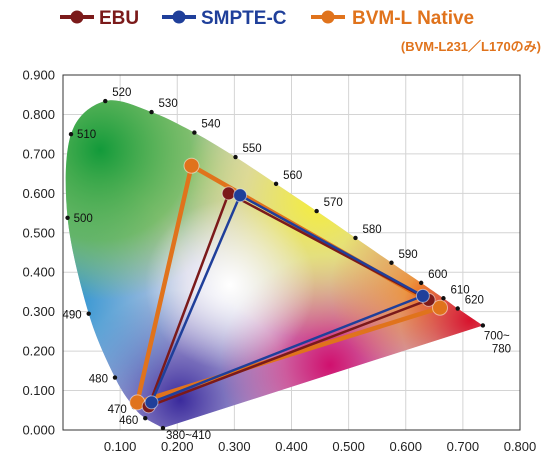  Describe the element at coordinates (38, 114) in the screenshot. I see `y-tick-label: 0.800` at that location.